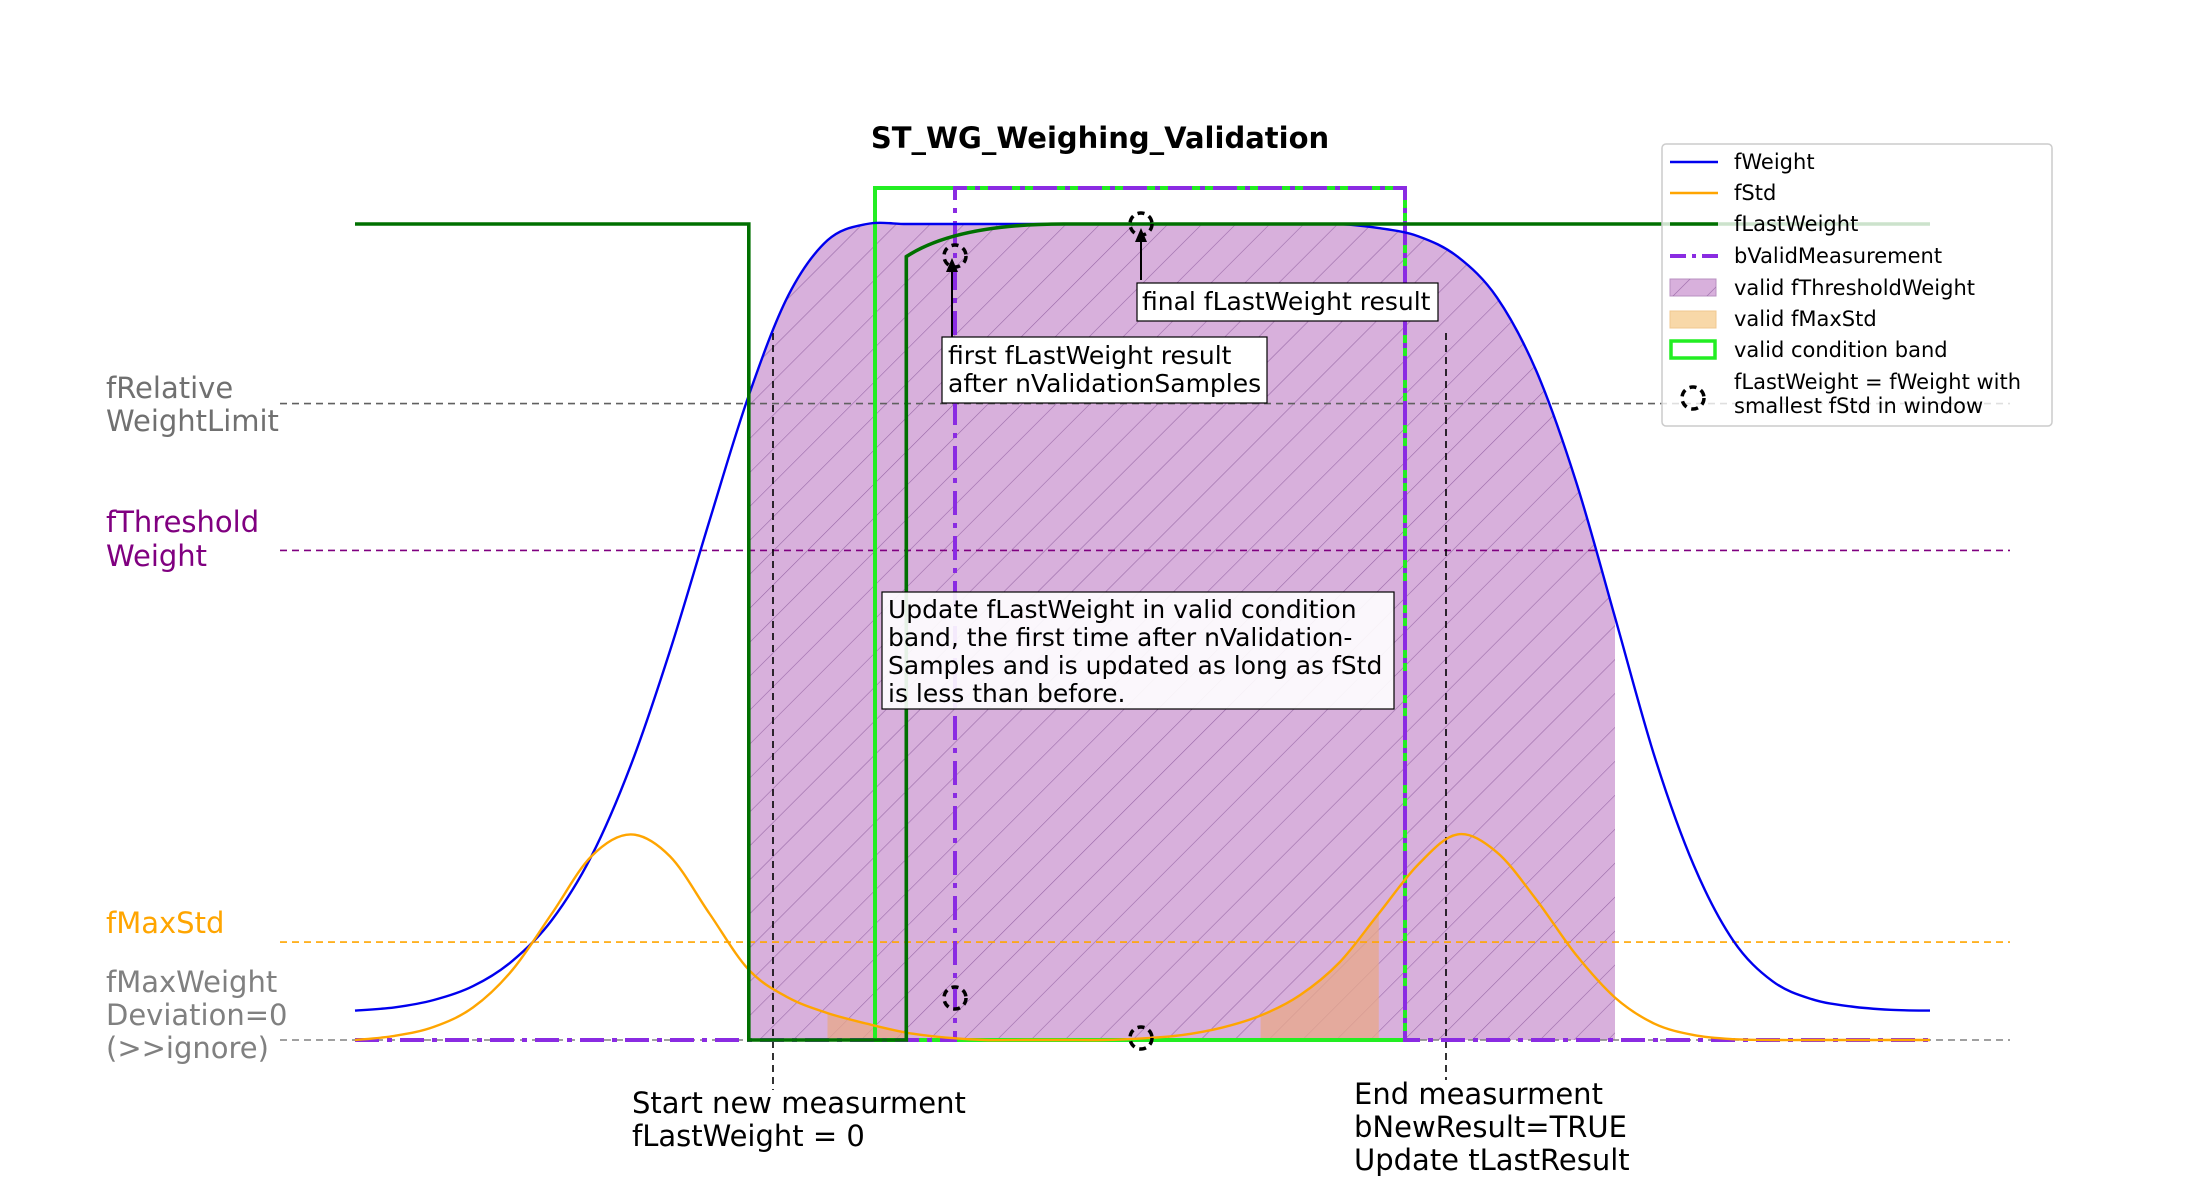  I want to click on start-measurement-label: Start new measurment fLastWeight = 0, so click(803, 1119).